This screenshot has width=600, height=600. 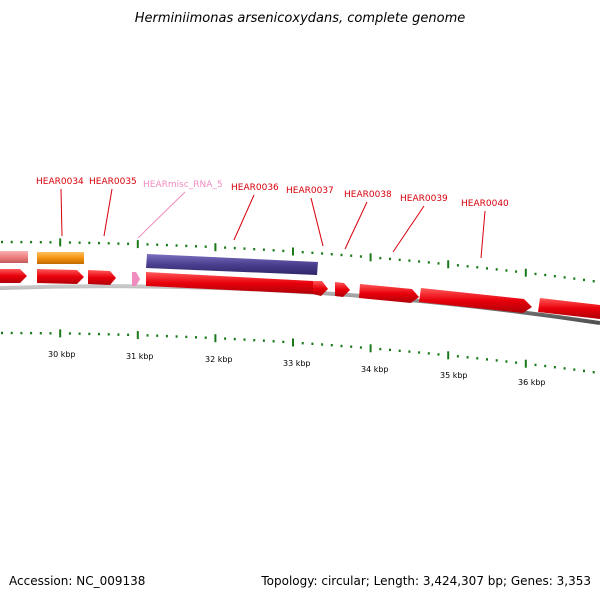 What do you see at coordinates (219, 359) in the screenshot?
I see `scale-label-32kbp: 32 kbp` at bounding box center [219, 359].